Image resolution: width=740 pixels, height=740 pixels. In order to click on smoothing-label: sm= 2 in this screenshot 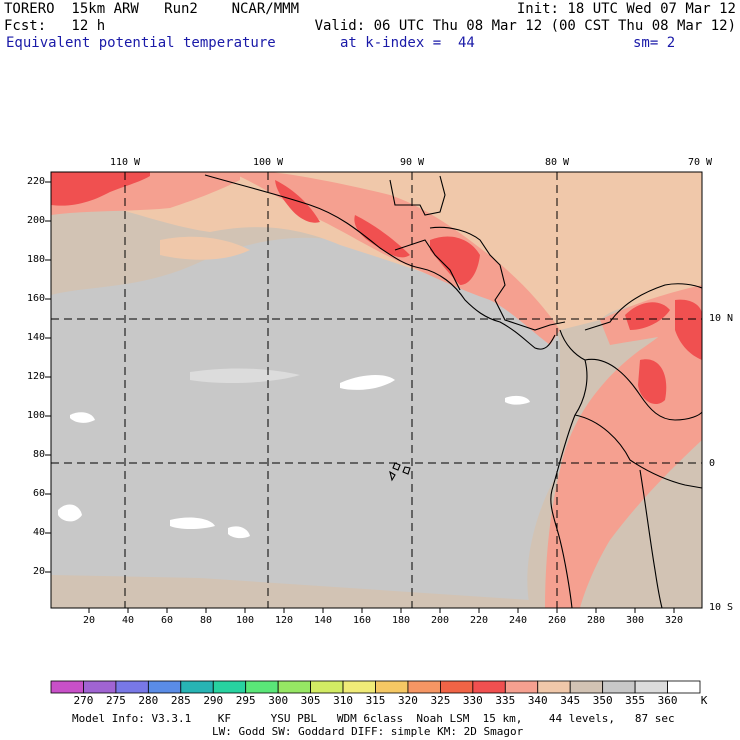, I will do `click(654, 43)`.